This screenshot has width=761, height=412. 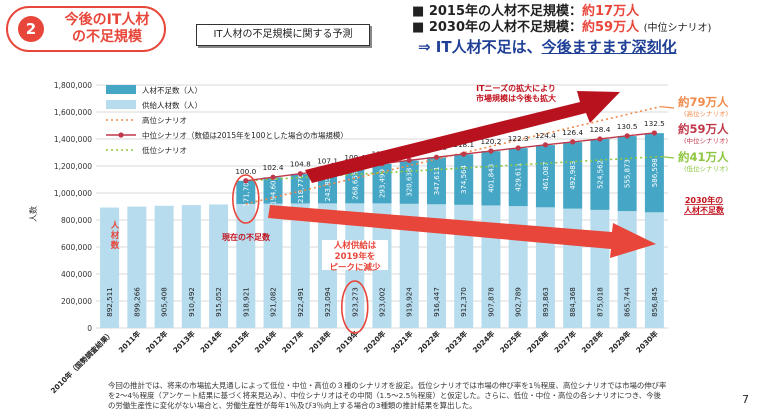 I want to click on low-result-leader, so click(x=667, y=157).